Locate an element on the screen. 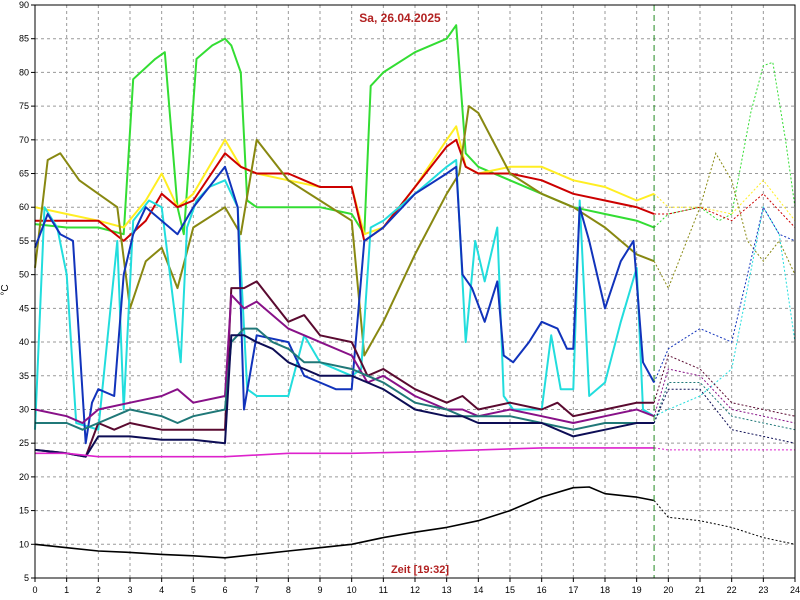  chart-title: Sa, 26.04.2025 is located at coordinates (400, 18).